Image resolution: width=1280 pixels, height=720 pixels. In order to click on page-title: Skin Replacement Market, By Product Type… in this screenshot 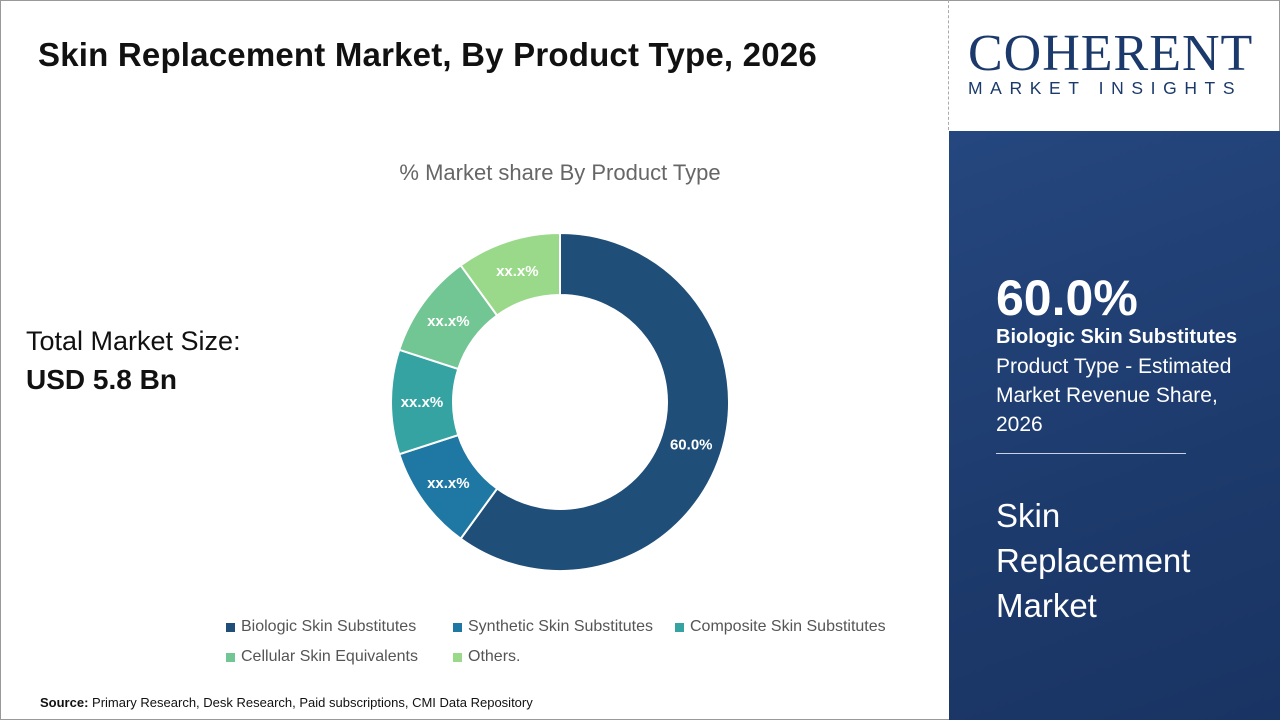, I will do `click(427, 54)`.